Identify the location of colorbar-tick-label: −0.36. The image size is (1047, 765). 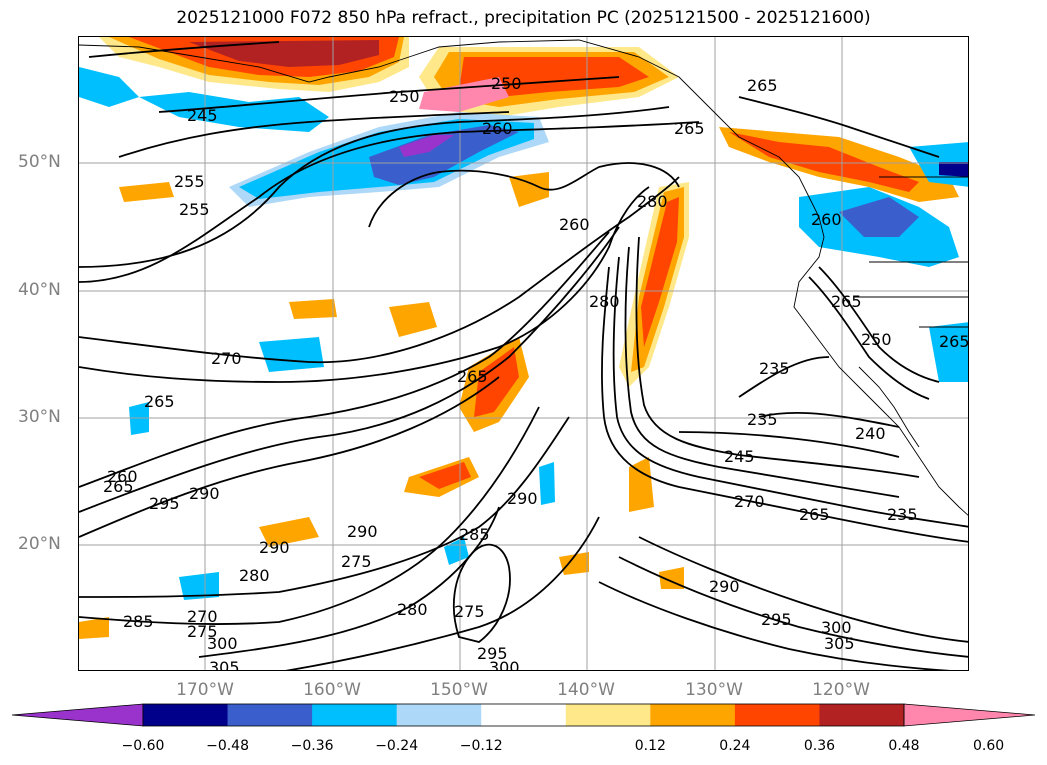
(312, 746).